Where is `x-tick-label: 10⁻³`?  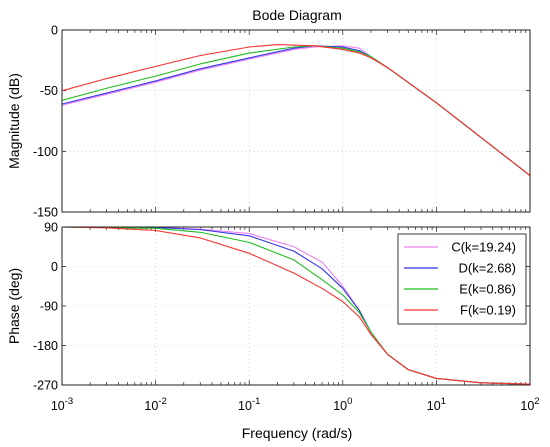 x-tick-label: 10⁻³ is located at coordinates (62, 404).